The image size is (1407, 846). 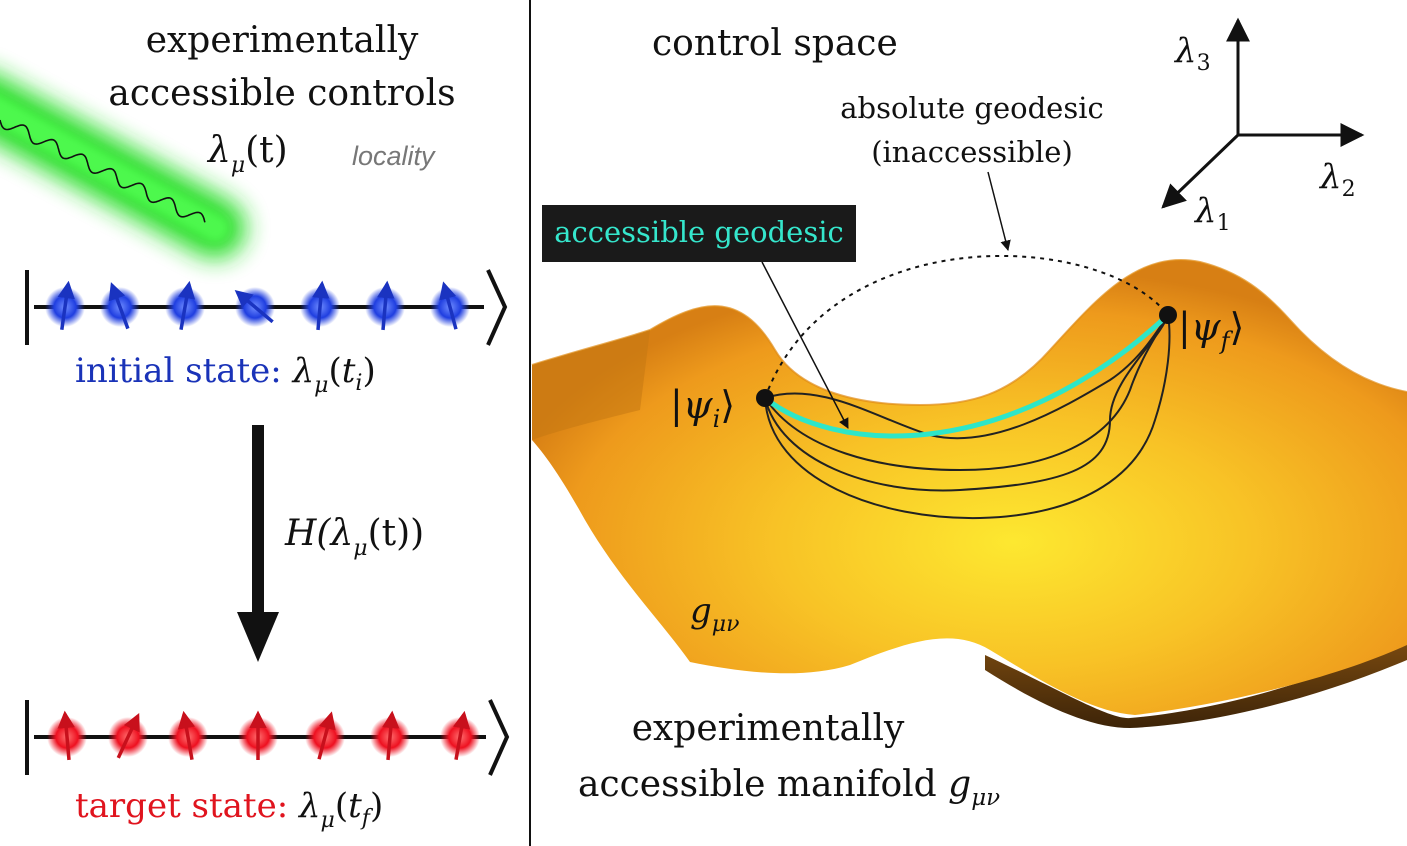 What do you see at coordinates (1263, 113) in the screenshot?
I see `axes-triad` at bounding box center [1263, 113].